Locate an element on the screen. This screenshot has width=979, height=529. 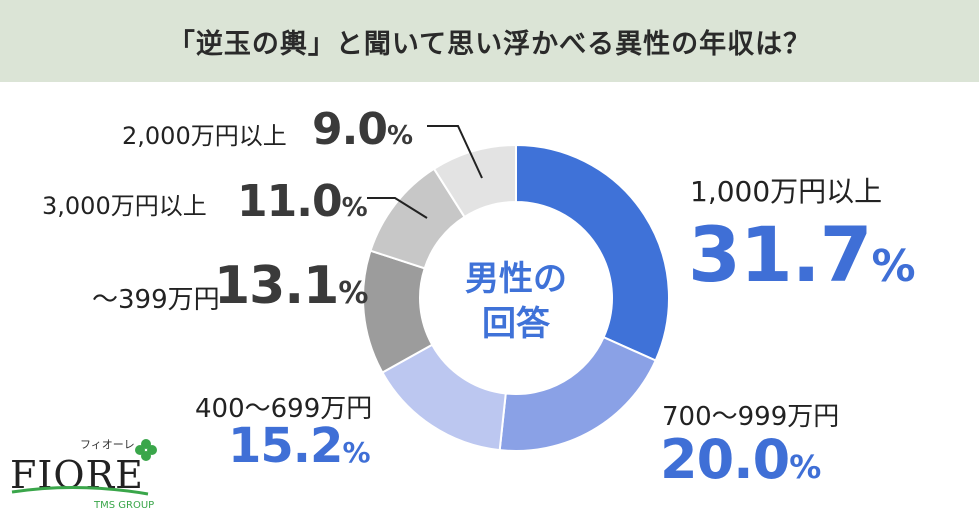
label-value-2000: 9.0% is located at coordinates (362, 129).